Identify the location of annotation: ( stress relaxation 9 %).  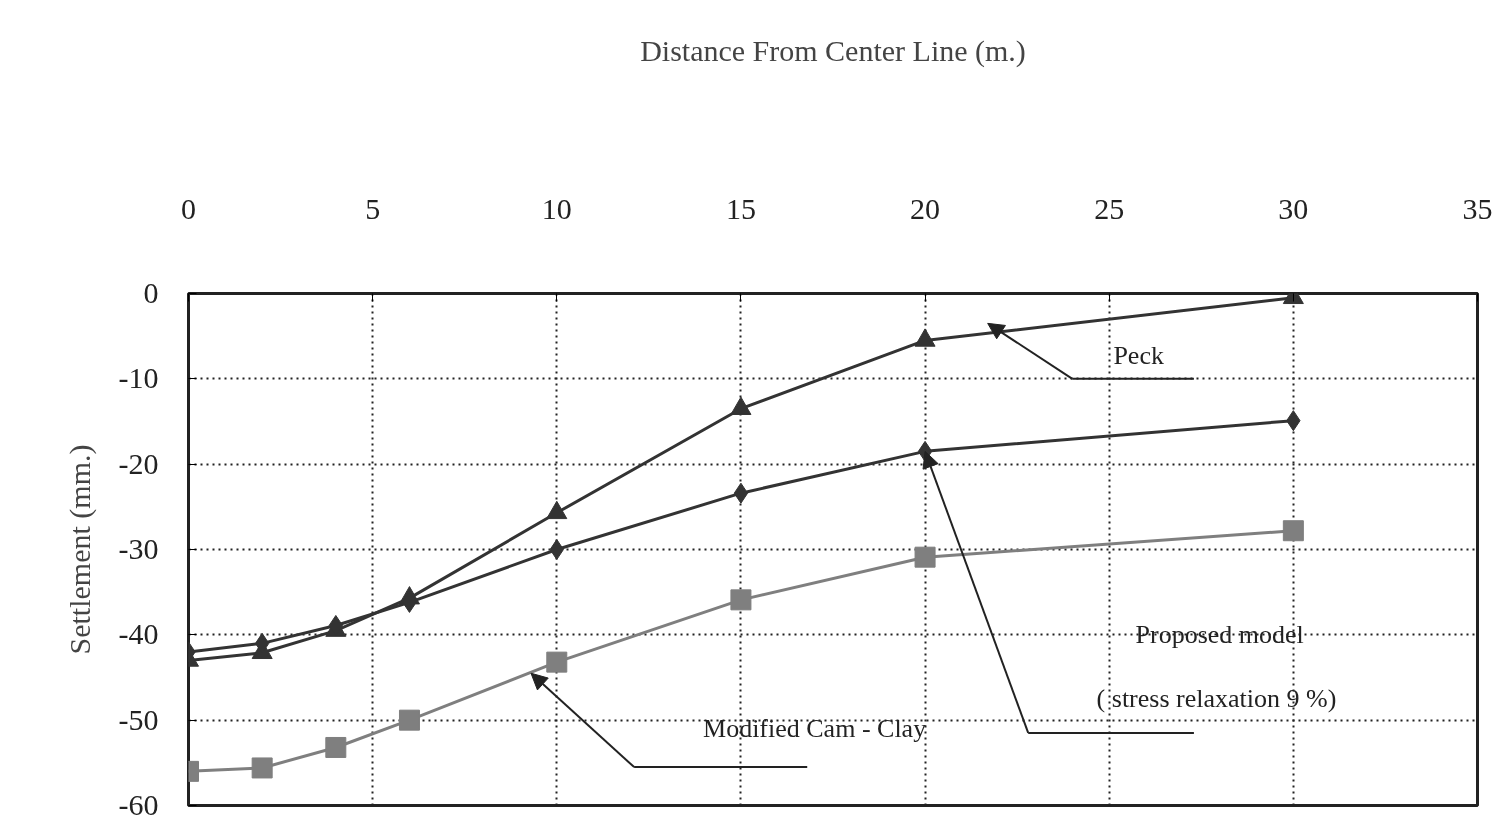
(1216, 699).